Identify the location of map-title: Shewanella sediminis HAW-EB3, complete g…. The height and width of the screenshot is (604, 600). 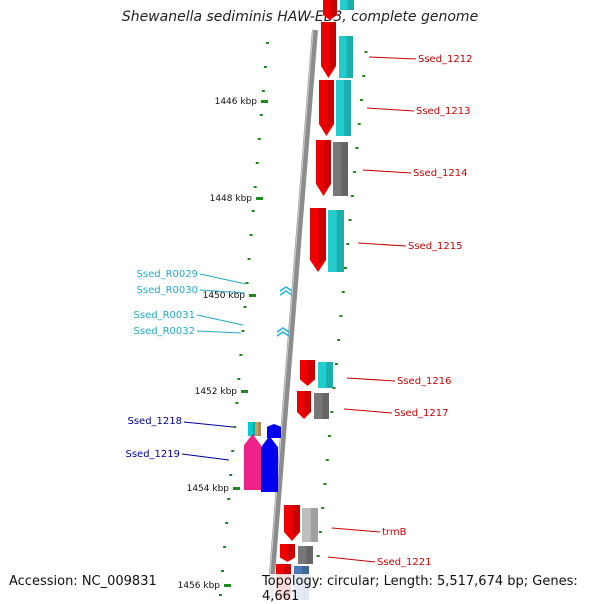
(300, 17).